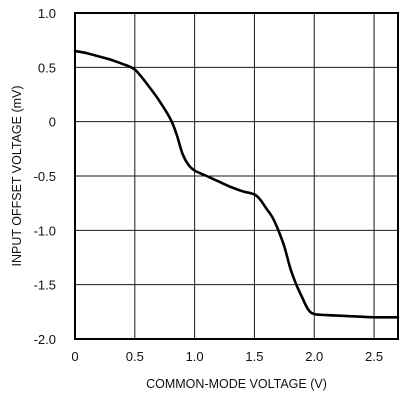 The width and height of the screenshot is (404, 398). What do you see at coordinates (314, 356) in the screenshot?
I see `x-tick-label: 2.0` at bounding box center [314, 356].